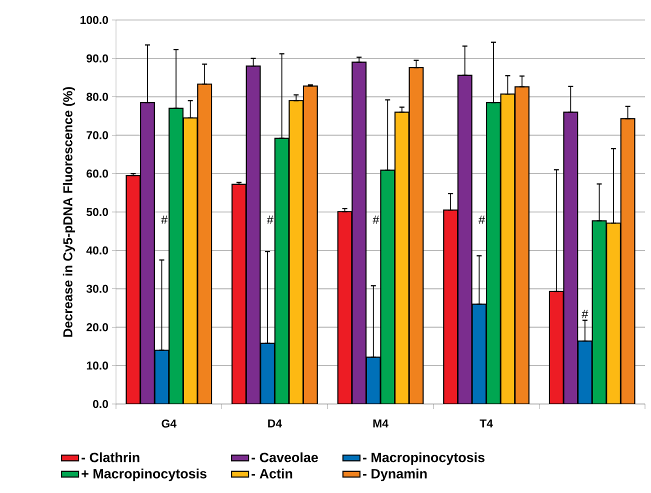 The height and width of the screenshot is (493, 651). Describe the element at coordinates (97, 58) in the screenshot. I see `y-tick-label: 90.0` at that location.